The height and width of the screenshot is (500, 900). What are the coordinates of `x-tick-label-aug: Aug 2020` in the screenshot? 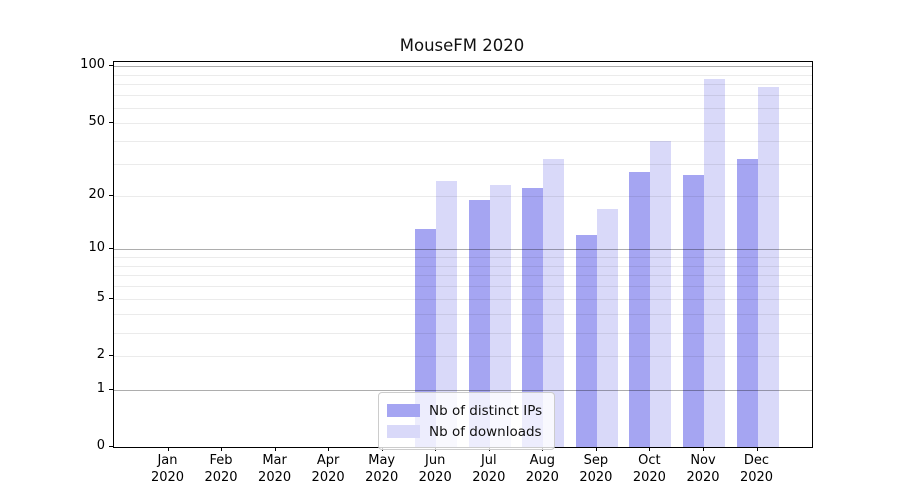 It's located at (542, 469).